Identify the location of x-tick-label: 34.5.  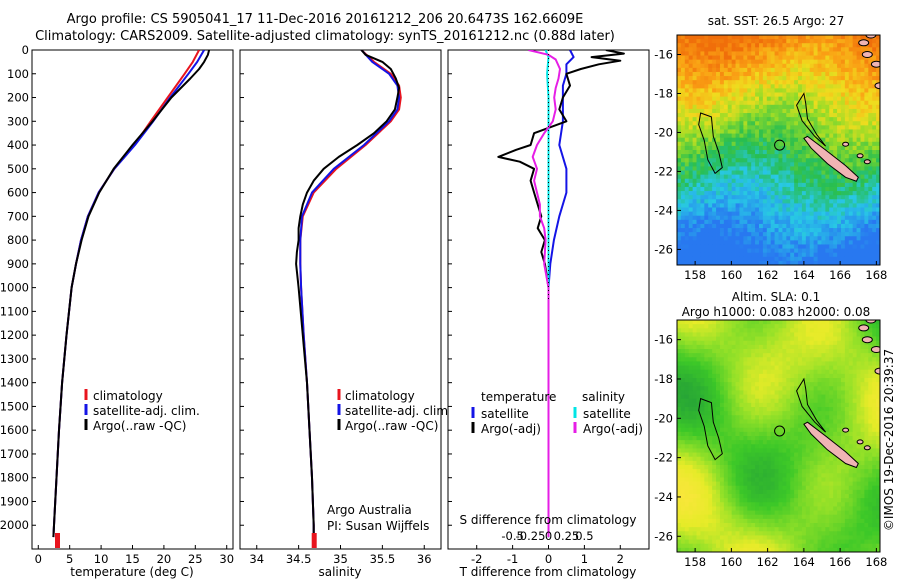
(299, 559).